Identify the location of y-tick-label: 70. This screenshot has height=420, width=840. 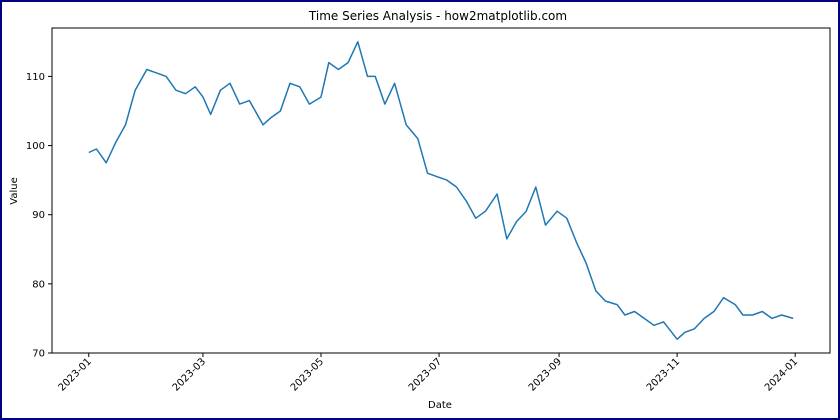
(38, 354).